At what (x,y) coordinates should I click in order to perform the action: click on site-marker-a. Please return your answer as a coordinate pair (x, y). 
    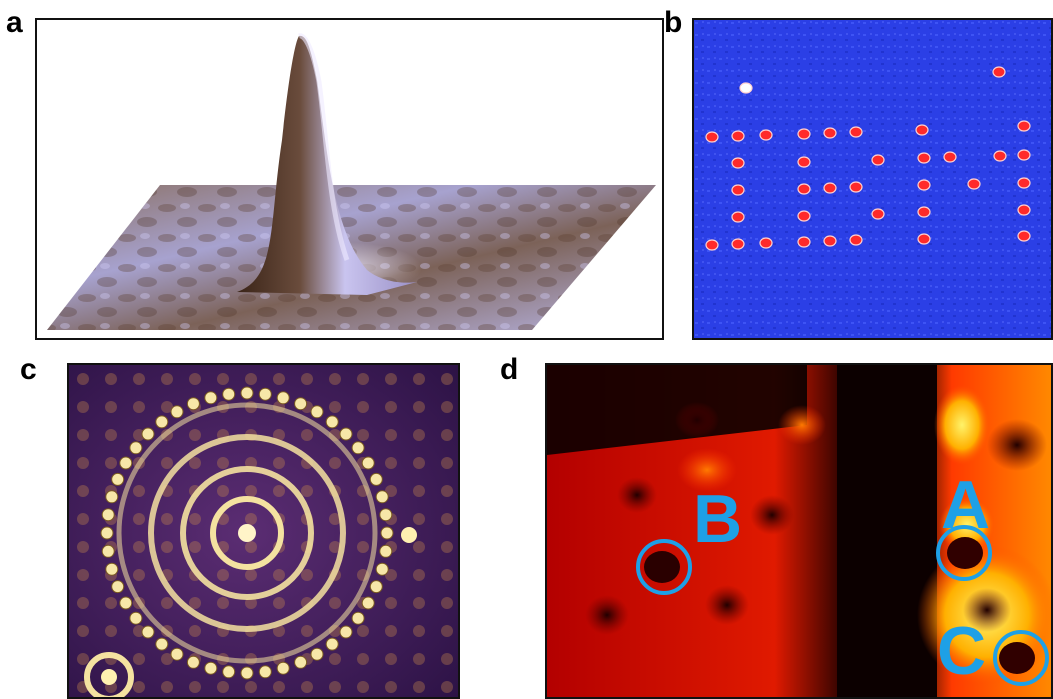
    Looking at the image, I should click on (964, 553).